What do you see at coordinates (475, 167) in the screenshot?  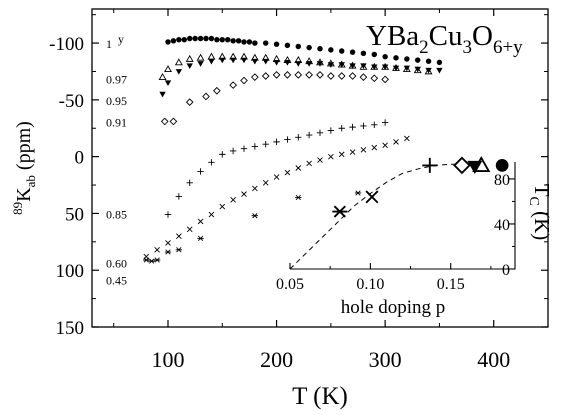 I see `inset-point-filled-down-triangle` at bounding box center [475, 167].